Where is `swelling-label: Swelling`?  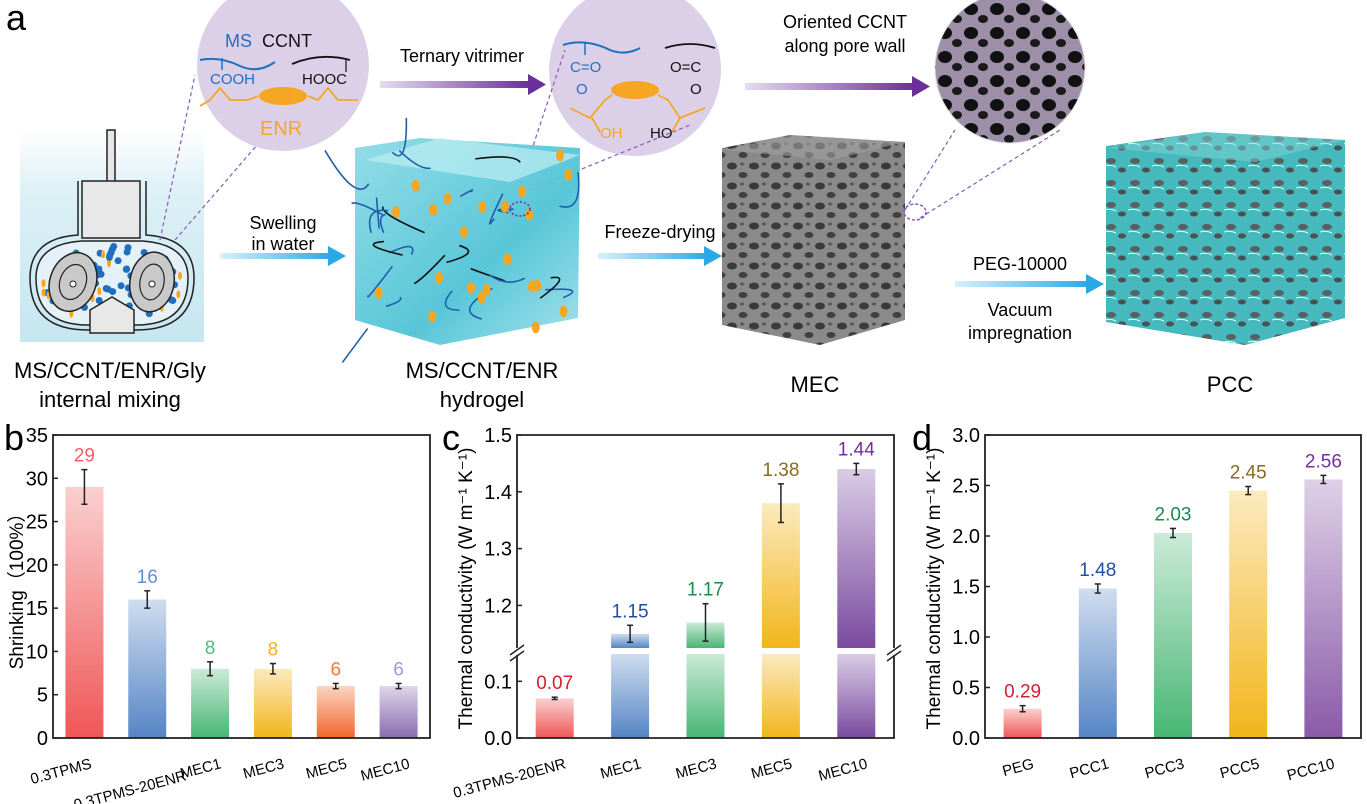 swelling-label: Swelling is located at coordinates (282, 223).